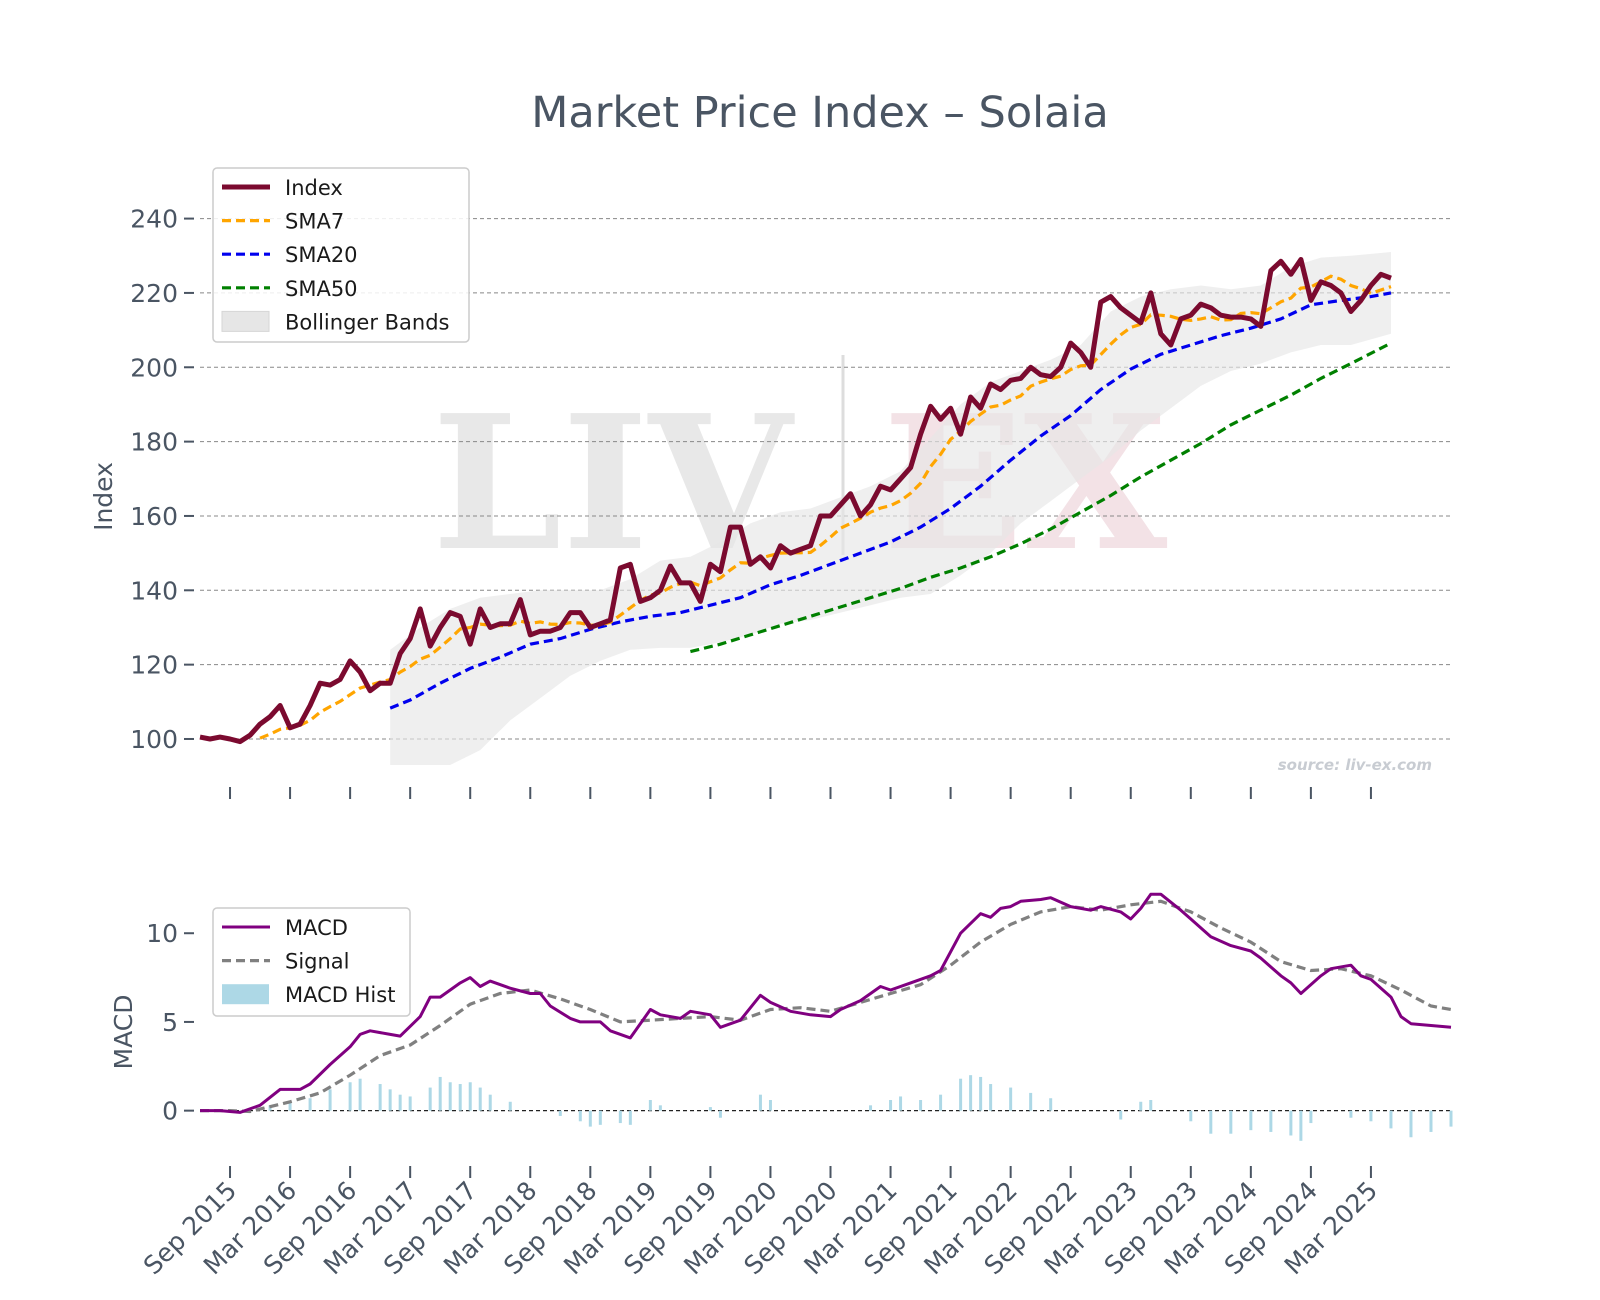  Describe the element at coordinates (154, 442) in the screenshot. I see `y-tick-label: 180` at that location.